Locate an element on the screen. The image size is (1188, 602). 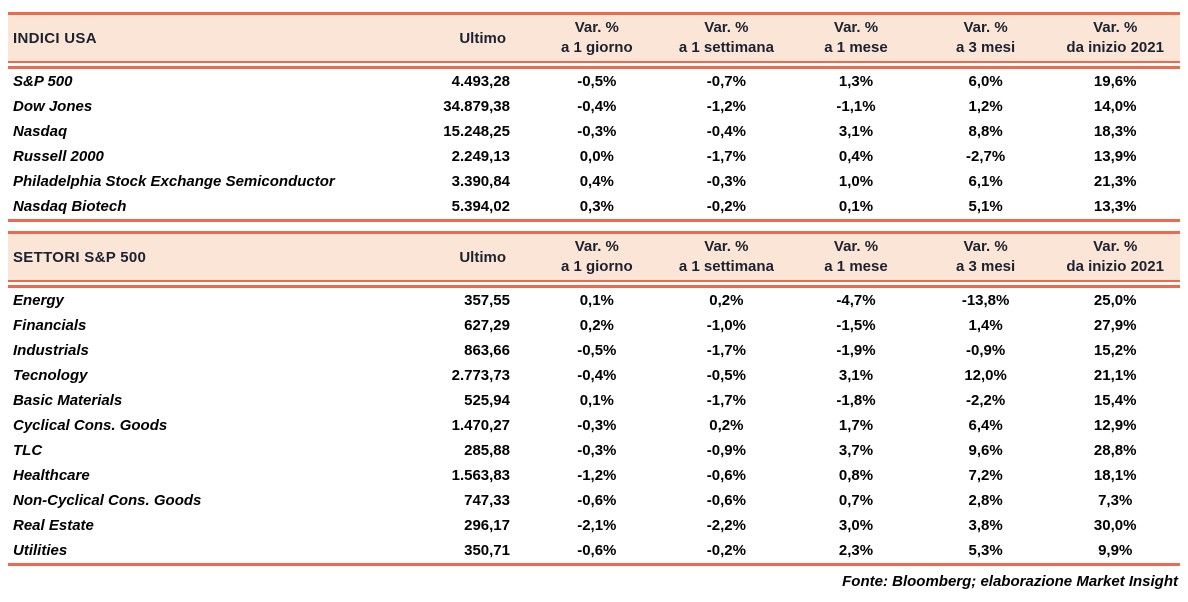
var-value: 1,4% is located at coordinates (985, 325).